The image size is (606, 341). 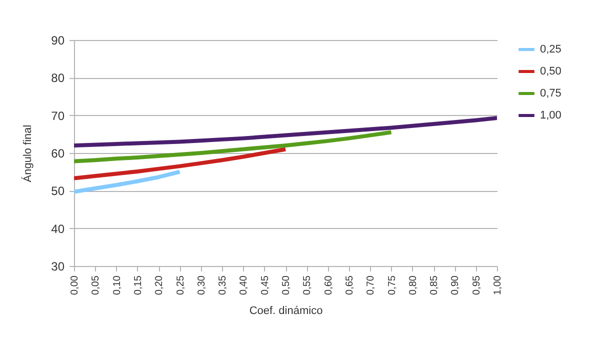 What do you see at coordinates (434, 285) in the screenshot?
I see `x-tick-label: 0,85` at bounding box center [434, 285].